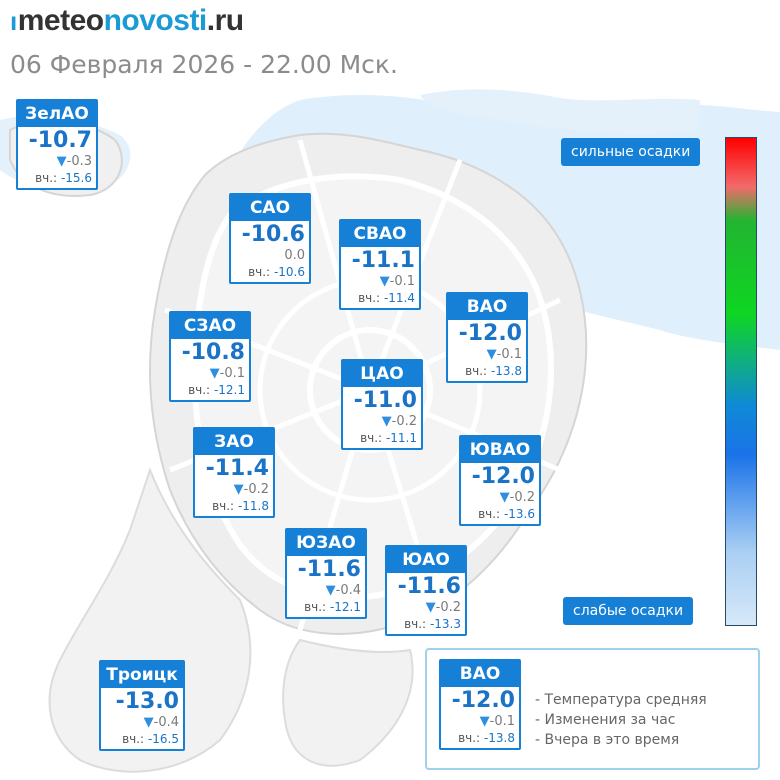  I want to click on hourly-change: ▼-0.4, so click(142, 722).